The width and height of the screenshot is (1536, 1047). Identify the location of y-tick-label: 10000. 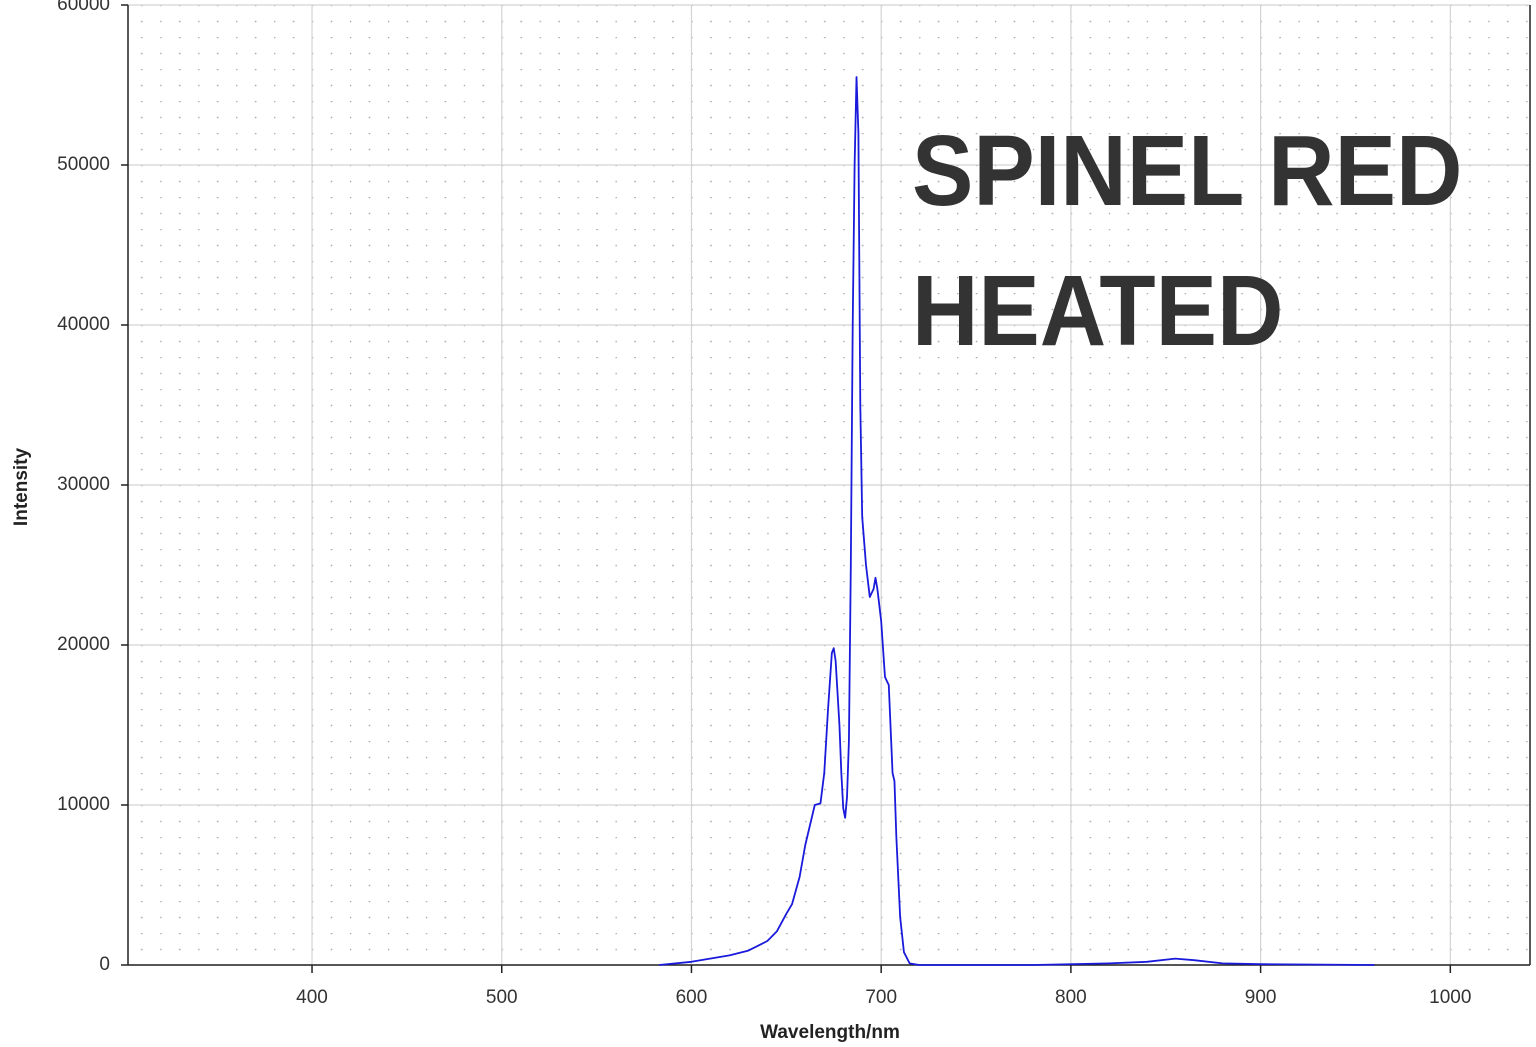
(83, 804).